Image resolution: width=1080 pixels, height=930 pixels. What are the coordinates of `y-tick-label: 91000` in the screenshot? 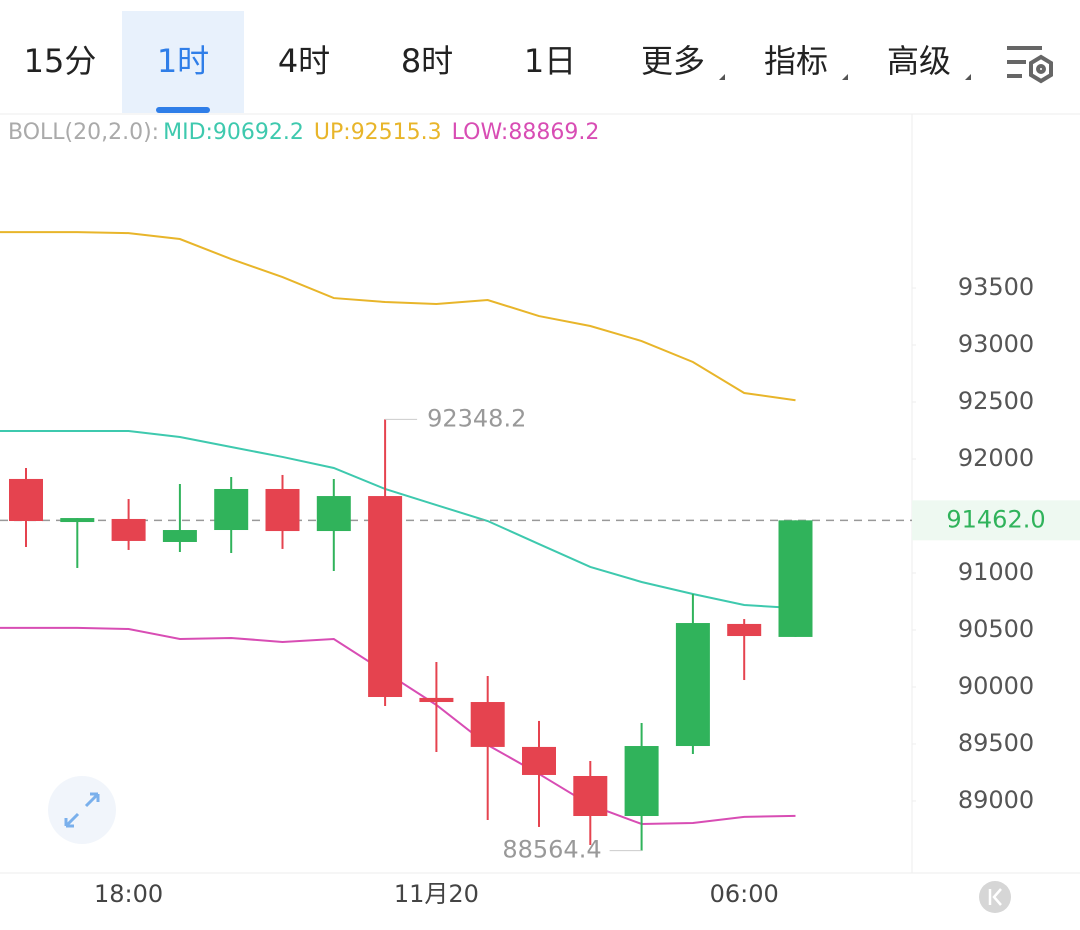 It's located at (996, 572).